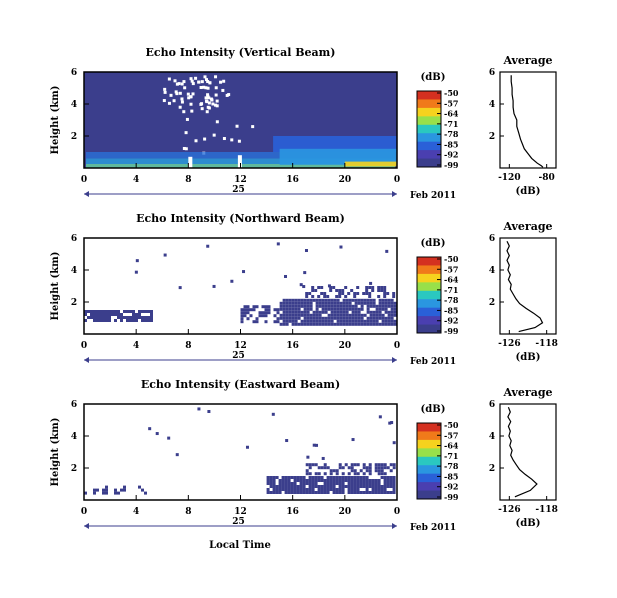 The width and height of the screenshot is (617, 598). I want to click on colorbar-frame, so click(429, 461).